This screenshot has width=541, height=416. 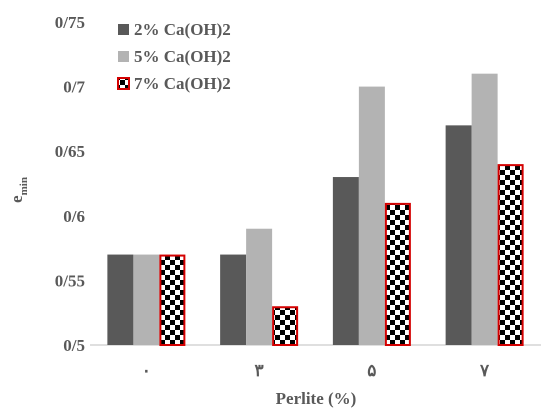 I want to click on x-axis-ticks: ۰ ۳ ۵ ۷, so click(x=316, y=370).